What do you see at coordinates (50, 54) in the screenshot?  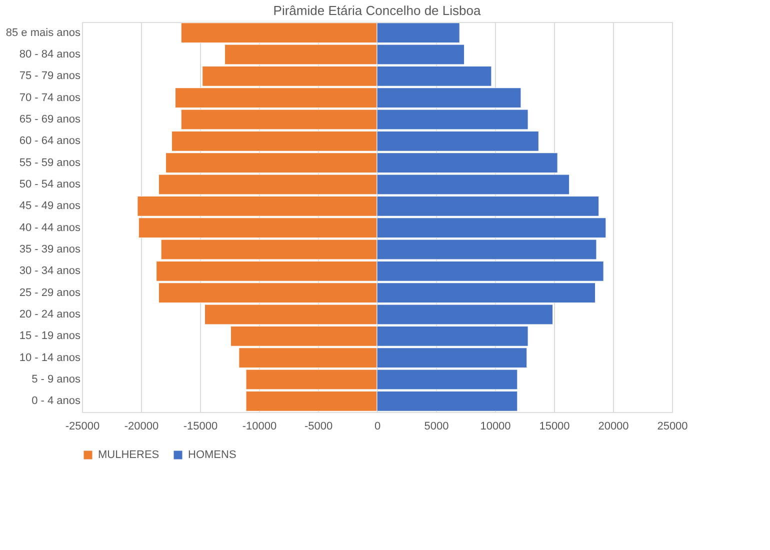 I see `y-tick-label: 80 - 84 anos` at bounding box center [50, 54].